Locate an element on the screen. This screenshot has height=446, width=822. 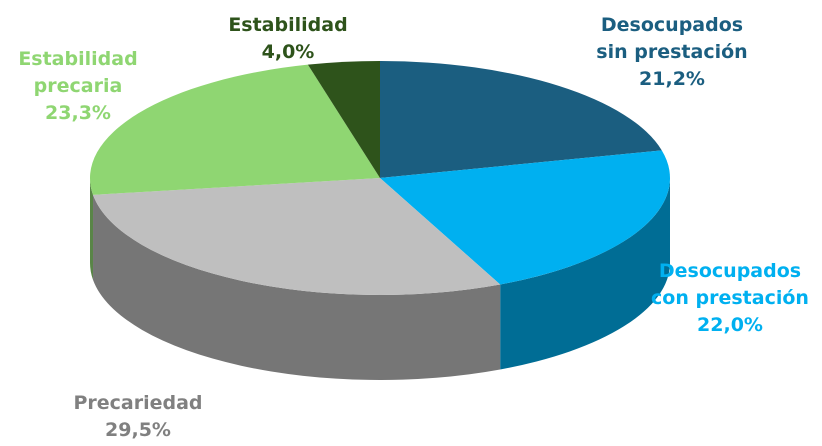
slice-label: Desocupados con prestación 22,0% is located at coordinates (730, 298).